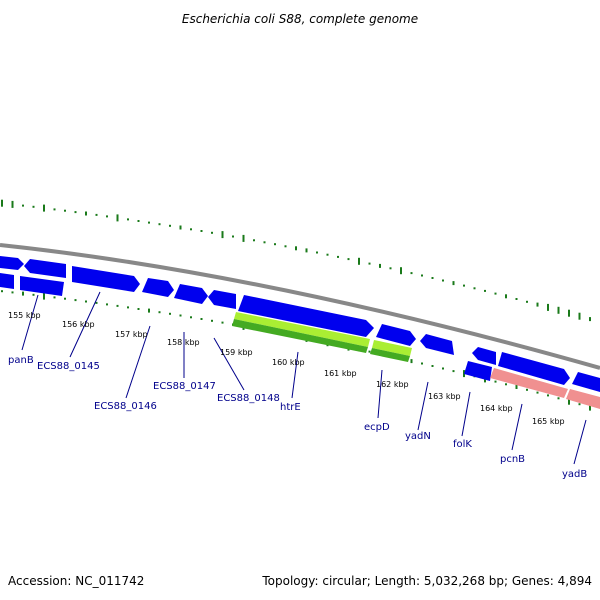 The height and width of the screenshot is (600, 600). I want to click on gene-label: ecpD, so click(377, 427).